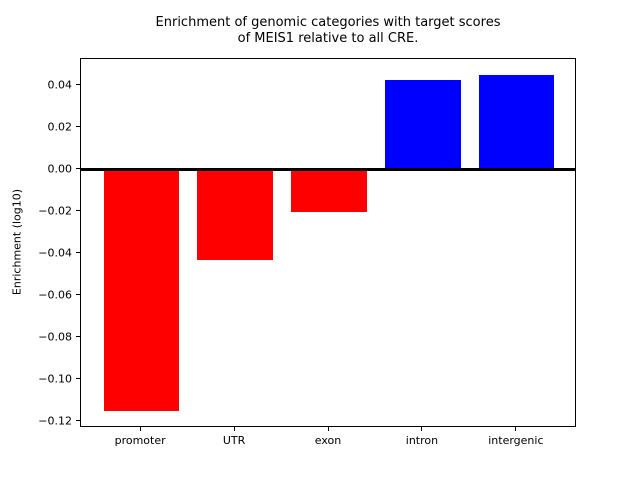 This screenshot has height=480, width=640. I want to click on x-tick-label-exon: exon, so click(328, 440).